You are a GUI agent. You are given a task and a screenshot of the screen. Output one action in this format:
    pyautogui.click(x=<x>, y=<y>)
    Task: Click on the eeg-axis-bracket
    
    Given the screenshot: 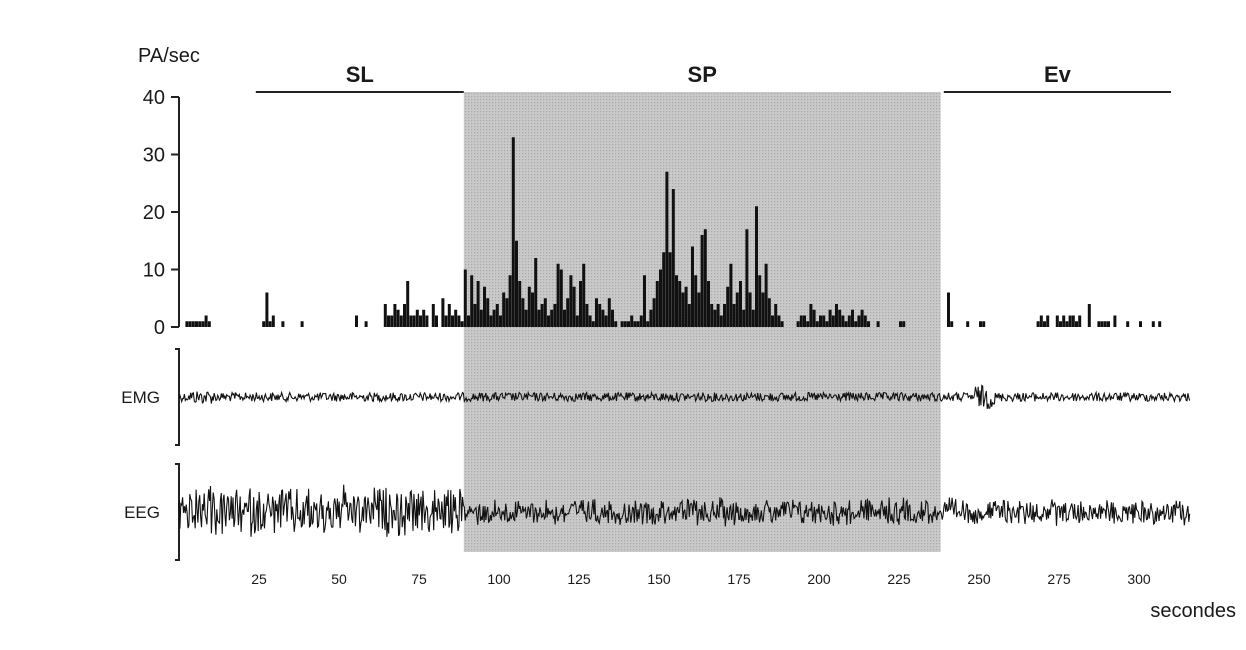 What is the action you would take?
    pyautogui.click(x=177, y=512)
    